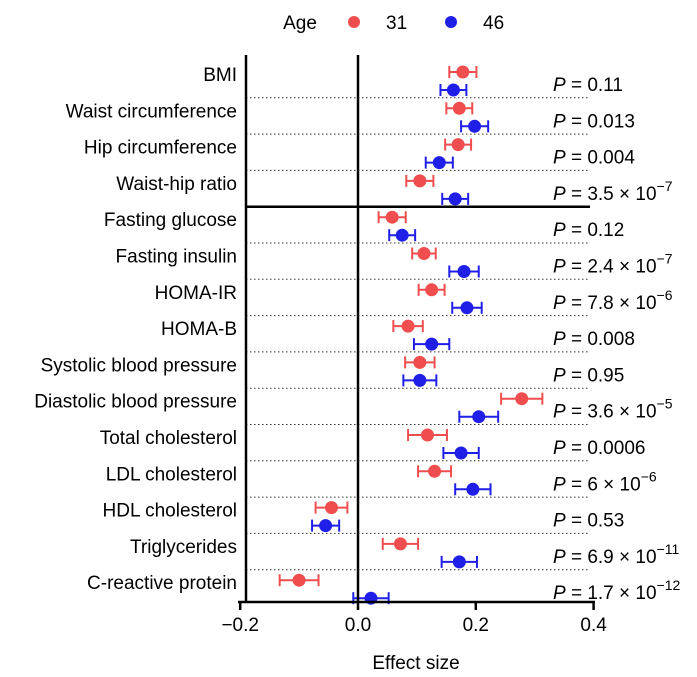  I want to click on legend-label-31: 31, so click(396, 23).